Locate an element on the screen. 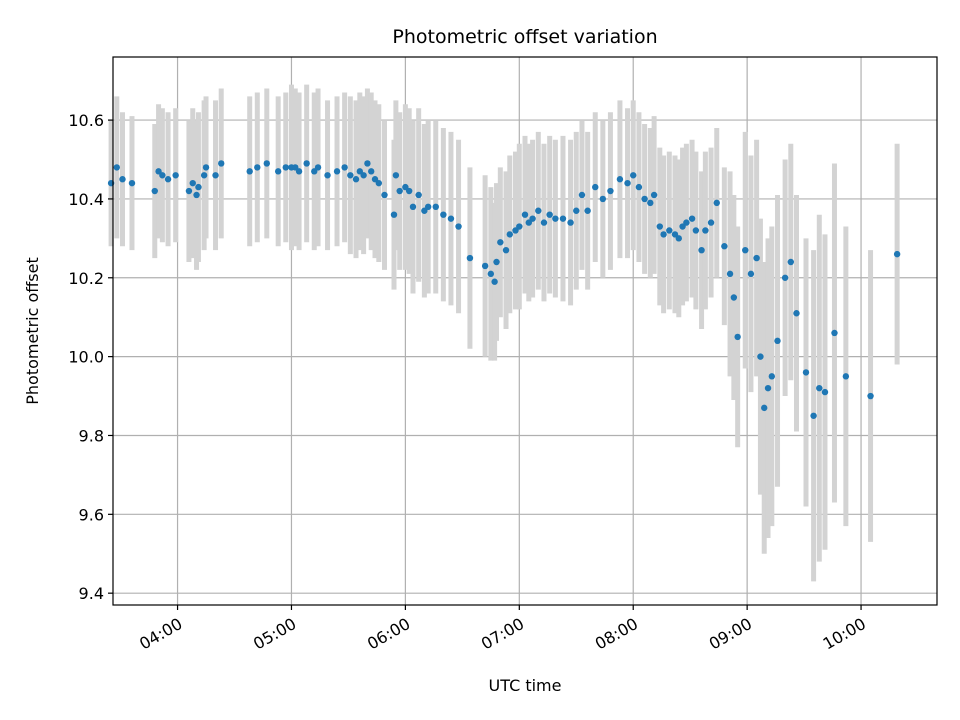  x-axis-label: UTC time is located at coordinates (525, 685).